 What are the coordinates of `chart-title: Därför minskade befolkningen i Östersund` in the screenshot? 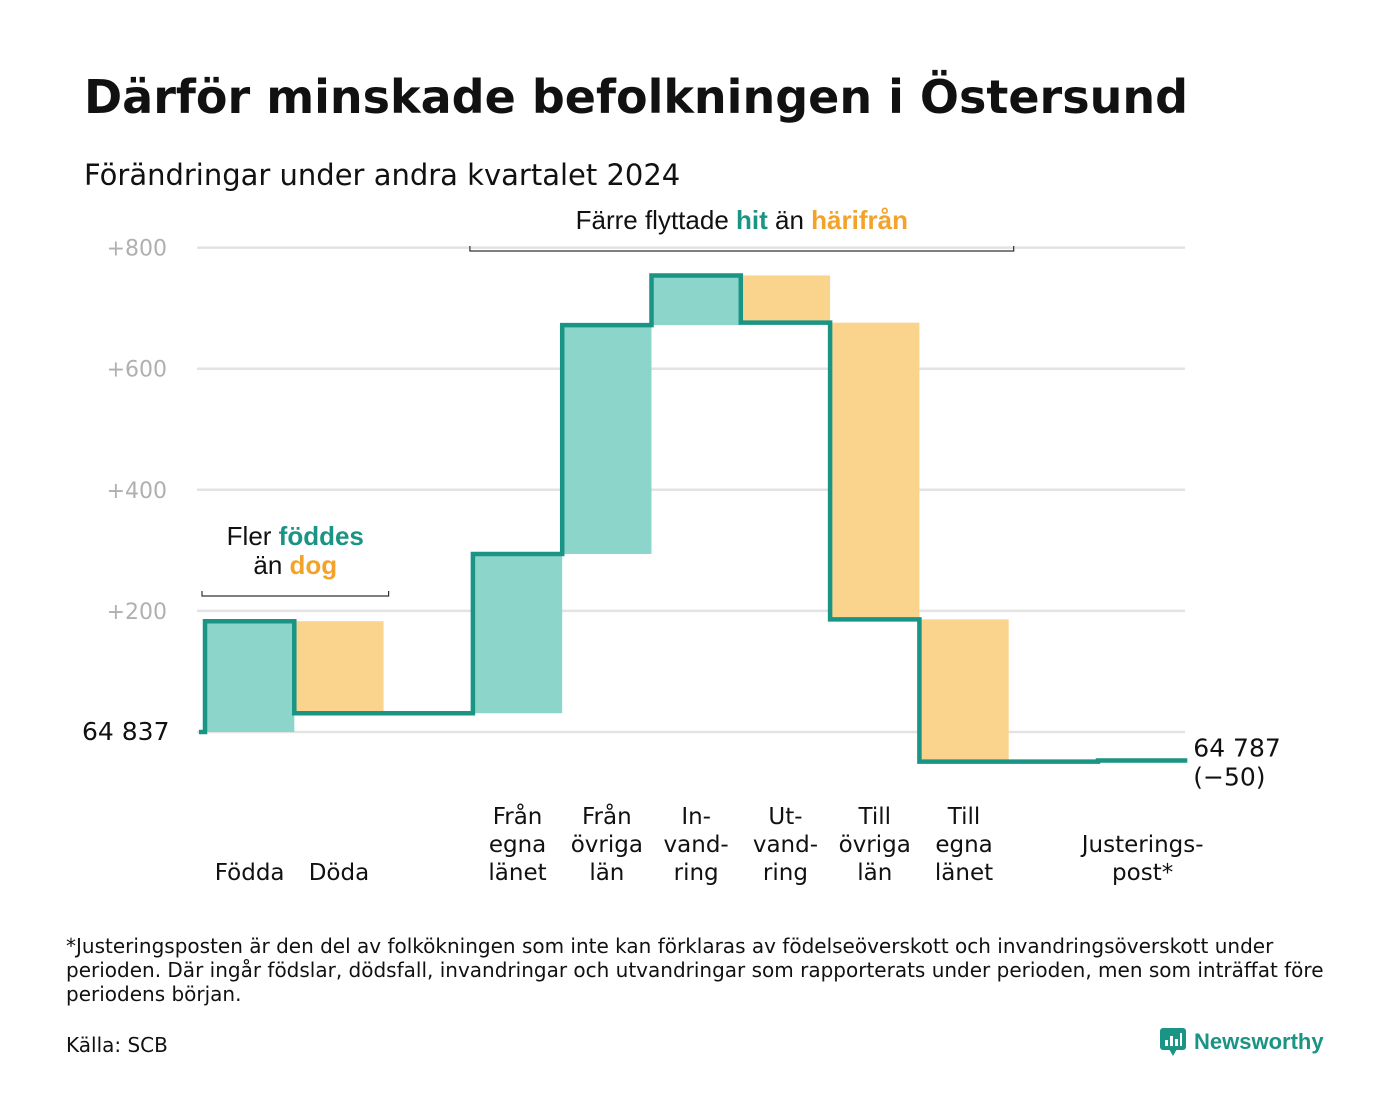 It's located at (636, 97).